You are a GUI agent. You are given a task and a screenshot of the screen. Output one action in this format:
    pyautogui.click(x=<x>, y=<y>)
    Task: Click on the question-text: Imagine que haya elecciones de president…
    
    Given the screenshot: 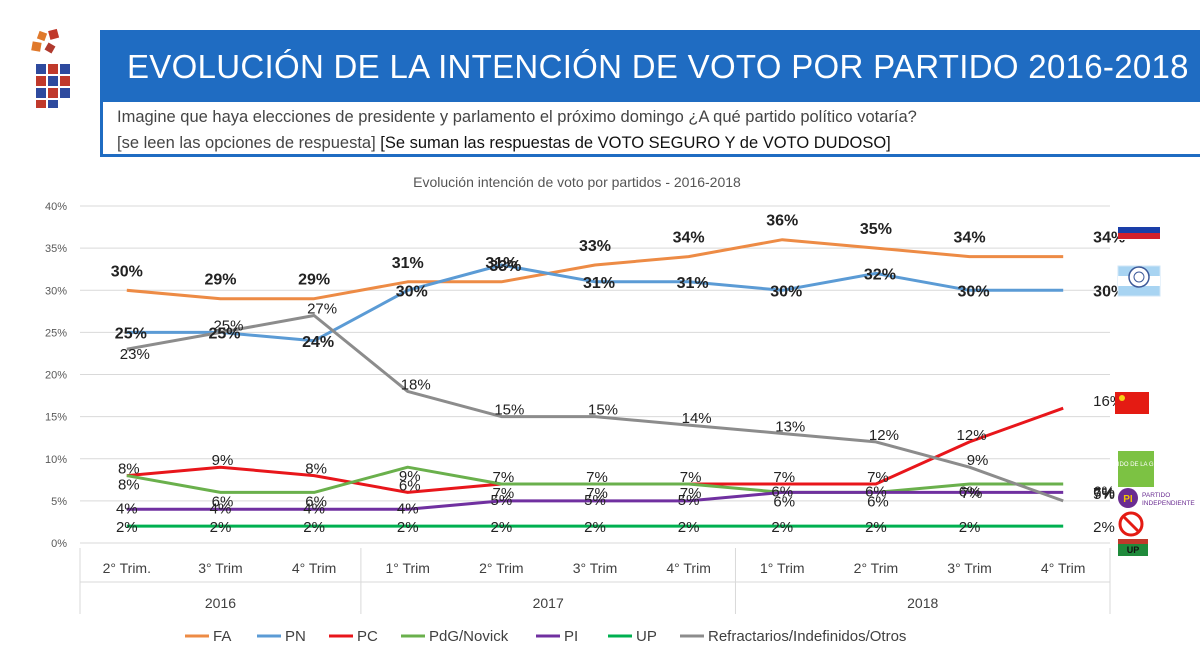 What is the action you would take?
    pyautogui.click(x=517, y=117)
    